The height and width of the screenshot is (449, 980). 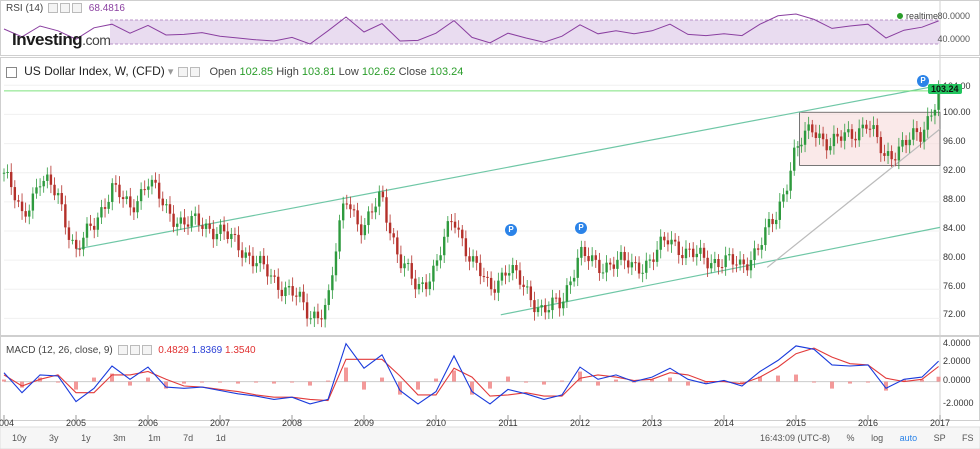 I want to click on macd-hide-icon, so click(x=134, y=350).